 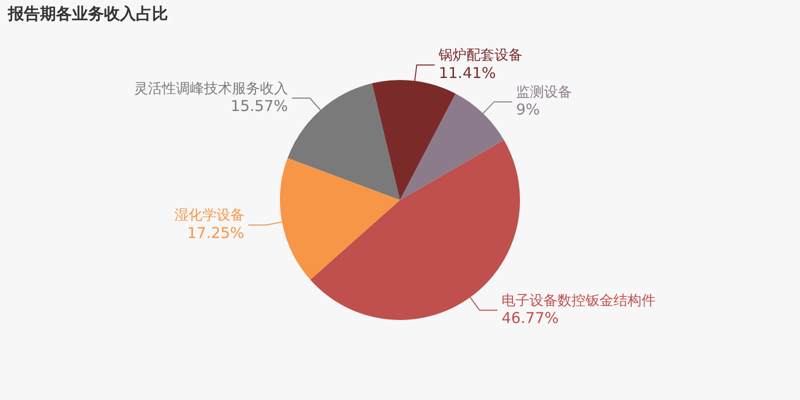 What do you see at coordinates (530, 318) in the screenshot?
I see `data-label: 46.77%` at bounding box center [530, 318].